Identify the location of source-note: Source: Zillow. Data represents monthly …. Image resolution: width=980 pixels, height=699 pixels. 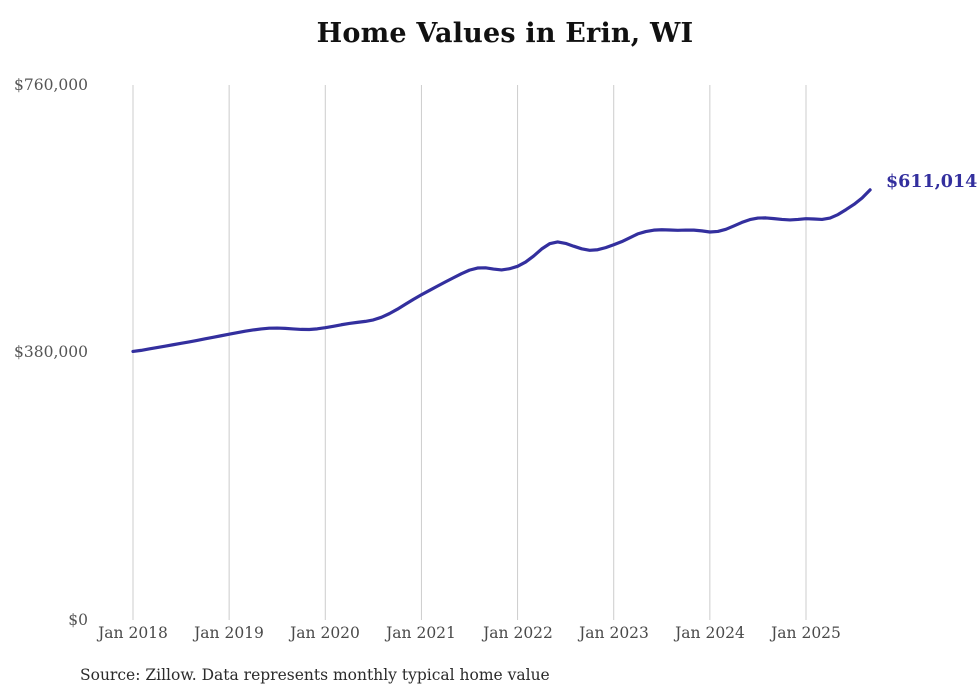
(315, 675).